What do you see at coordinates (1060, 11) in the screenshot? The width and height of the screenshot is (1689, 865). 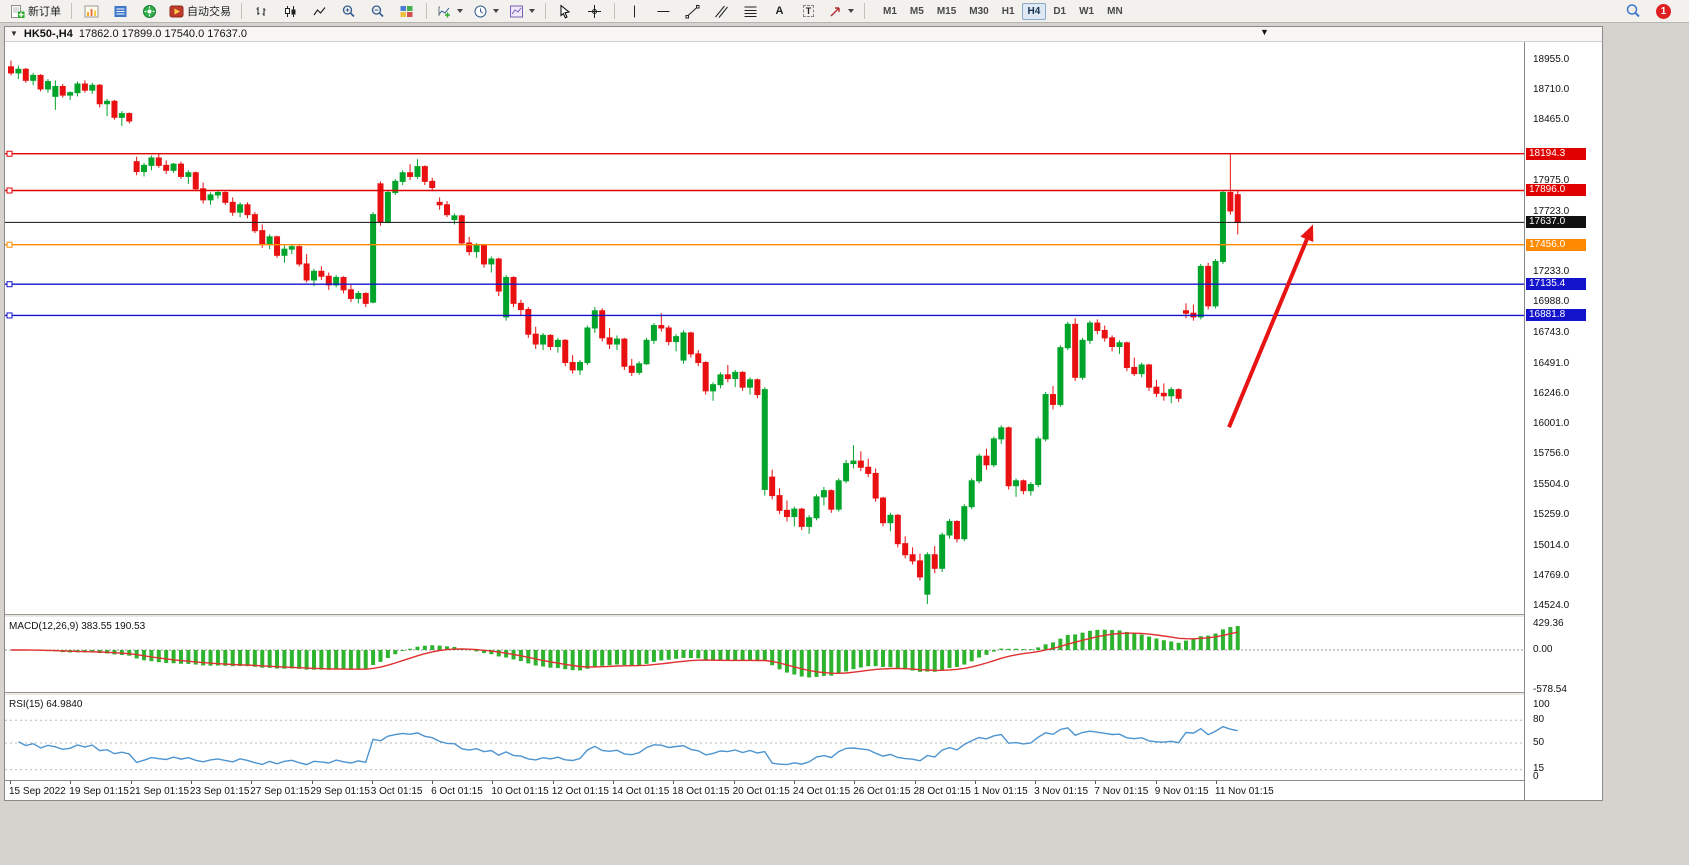 I see `timeframe-button-d1: D1` at bounding box center [1060, 11].